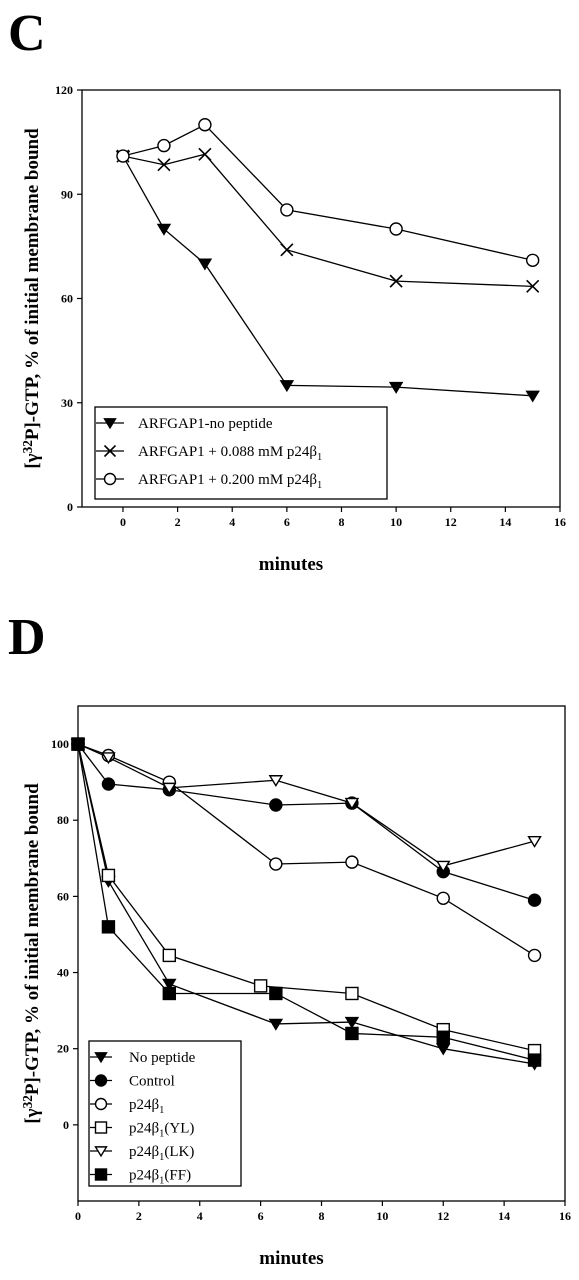  I want to click on x-tick-label: 12, so click(451, 522).